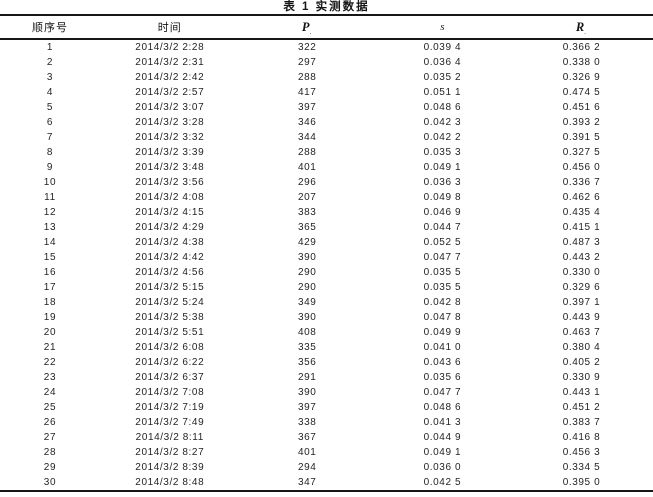 This screenshot has height=497, width=653. What do you see at coordinates (581, 272) in the screenshot?
I see `table-cell: 0.330 0` at bounding box center [581, 272].